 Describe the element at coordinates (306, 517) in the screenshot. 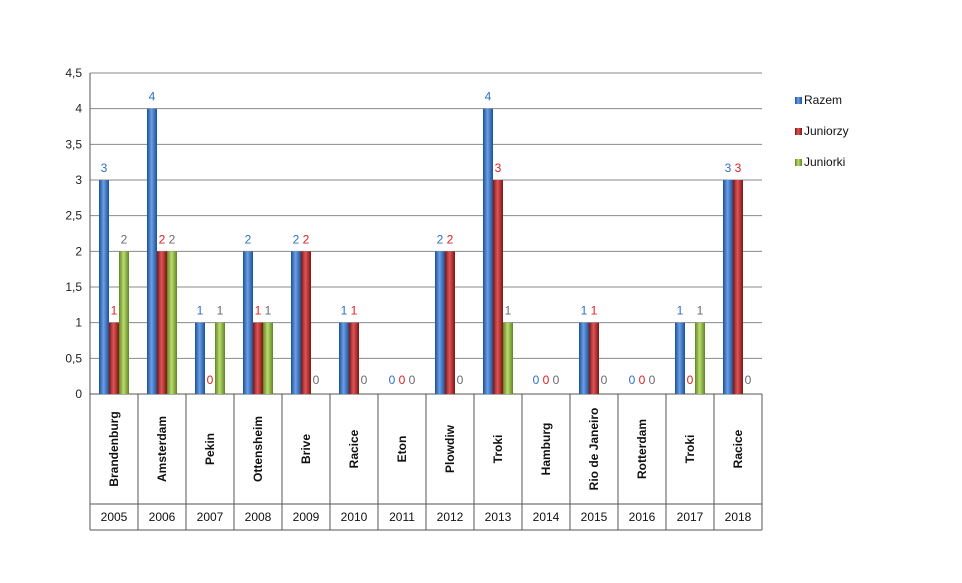

I see `year-label: 2009` at that location.